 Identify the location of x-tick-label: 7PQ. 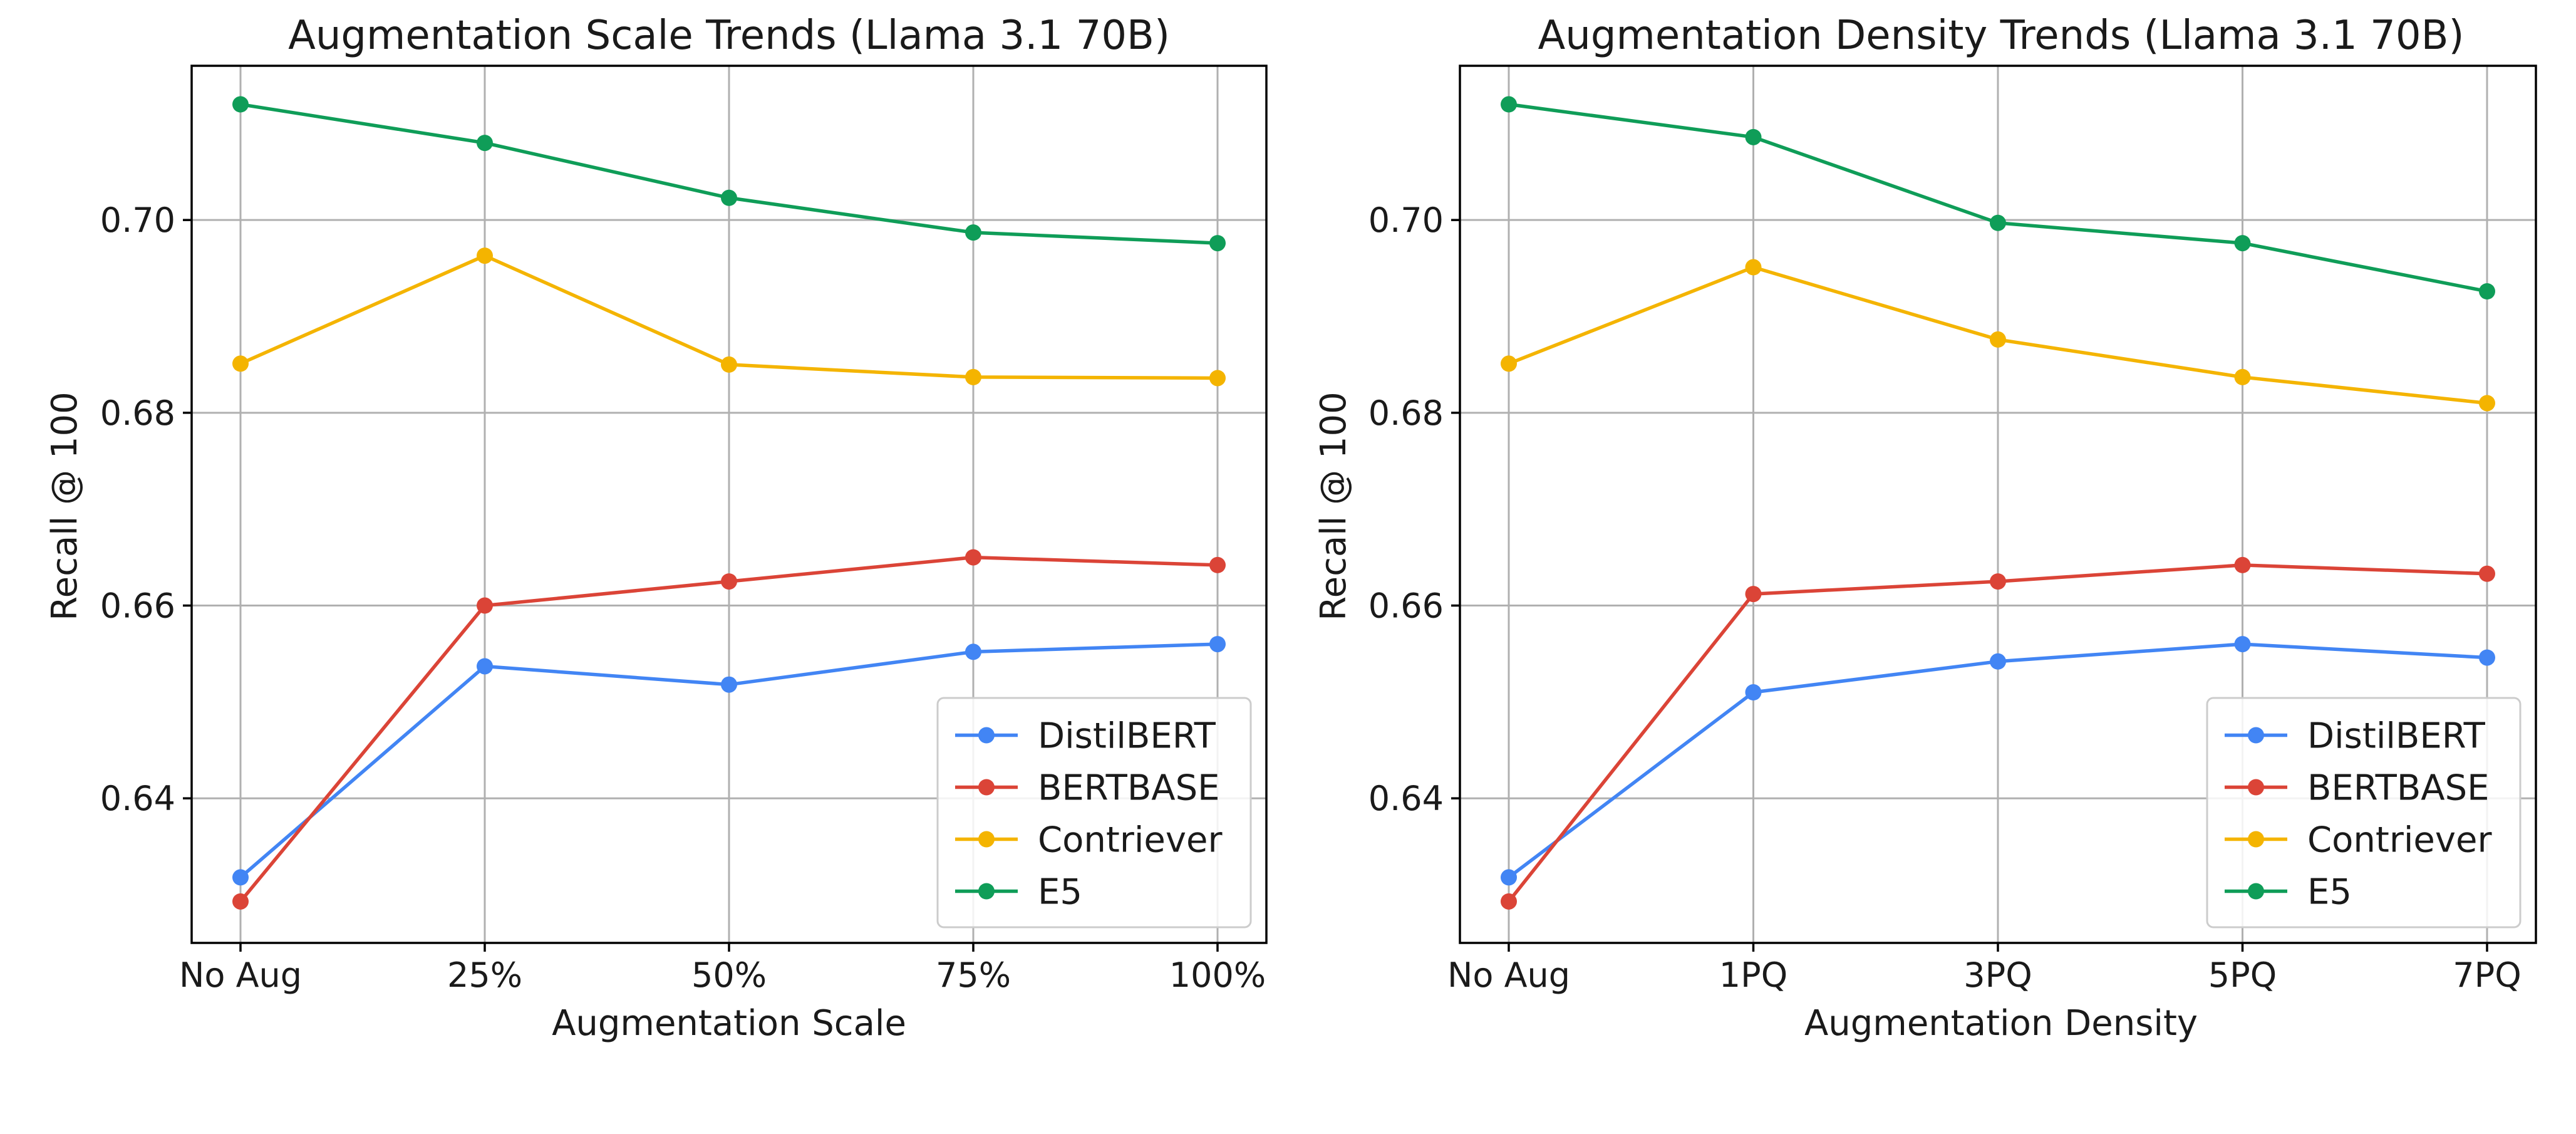
(2487, 975).